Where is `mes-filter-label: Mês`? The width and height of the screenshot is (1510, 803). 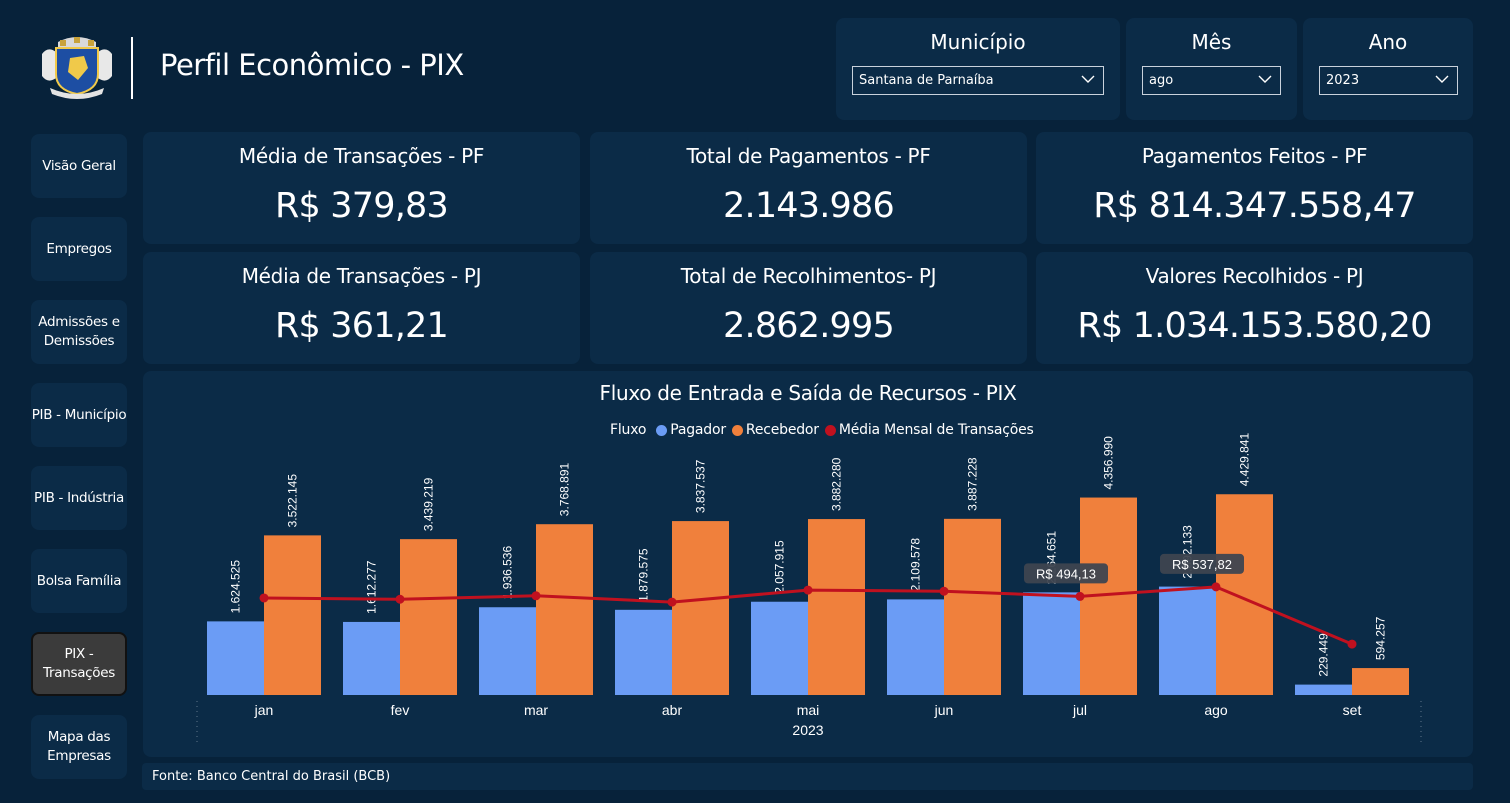 mes-filter-label: Mês is located at coordinates (1211, 42).